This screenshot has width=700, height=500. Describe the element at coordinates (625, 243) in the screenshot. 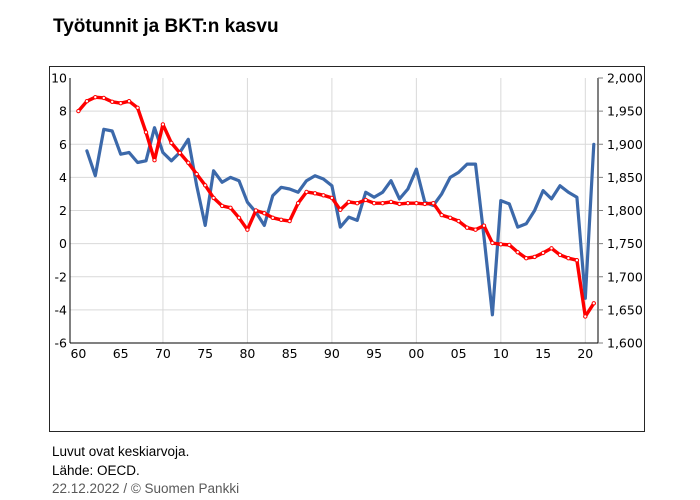

I see `right-axis-tick-label: 1,750` at that location.